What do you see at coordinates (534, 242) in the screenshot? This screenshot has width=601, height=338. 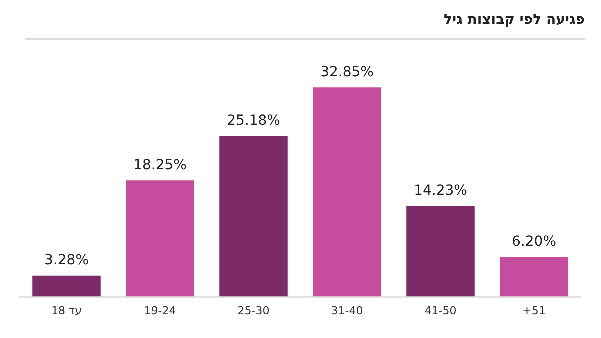 I see `data-label: 6.20%` at bounding box center [534, 242].